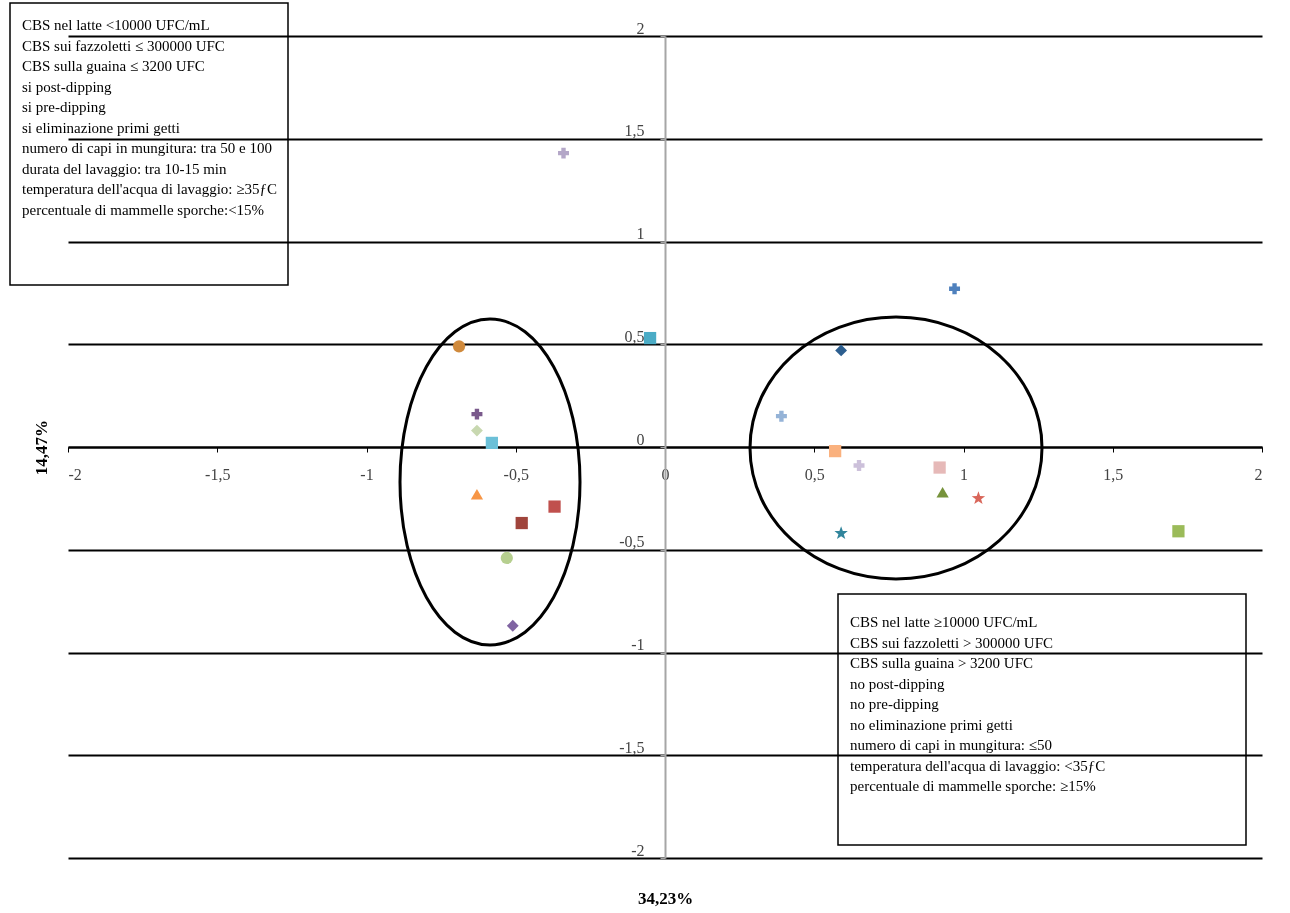 The height and width of the screenshot is (913, 1290). I want to click on y-tick-label: 2, so click(640, 28).